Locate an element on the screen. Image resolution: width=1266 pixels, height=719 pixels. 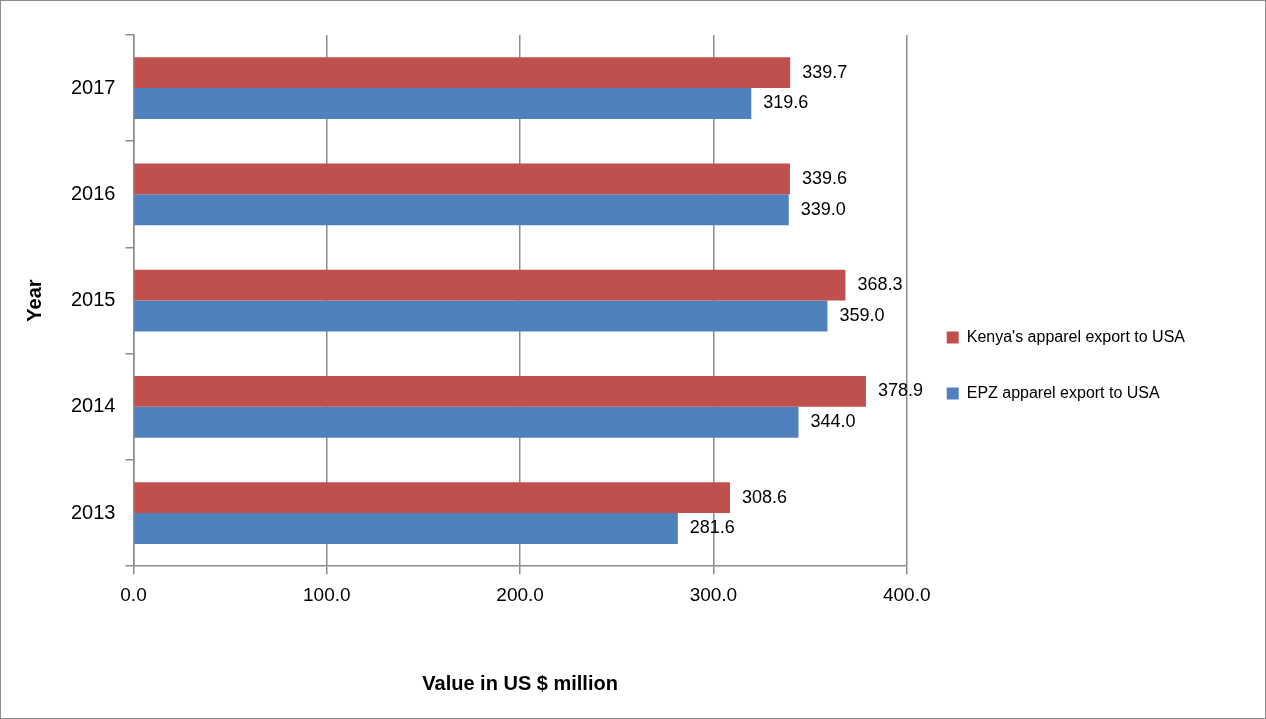
x-tick-label: 100.0 is located at coordinates (327, 594).